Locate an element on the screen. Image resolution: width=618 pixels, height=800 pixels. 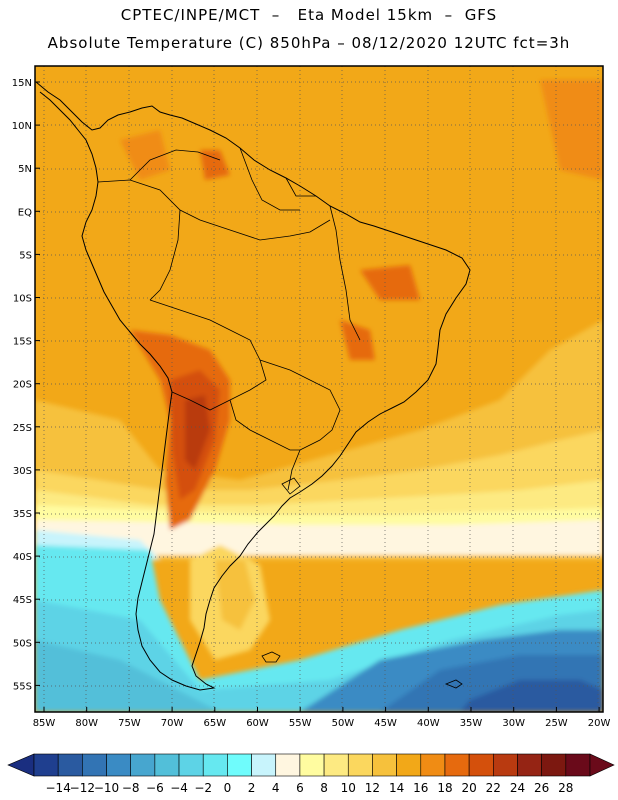
colorbar-label: 2 is located at coordinates (252, 788).